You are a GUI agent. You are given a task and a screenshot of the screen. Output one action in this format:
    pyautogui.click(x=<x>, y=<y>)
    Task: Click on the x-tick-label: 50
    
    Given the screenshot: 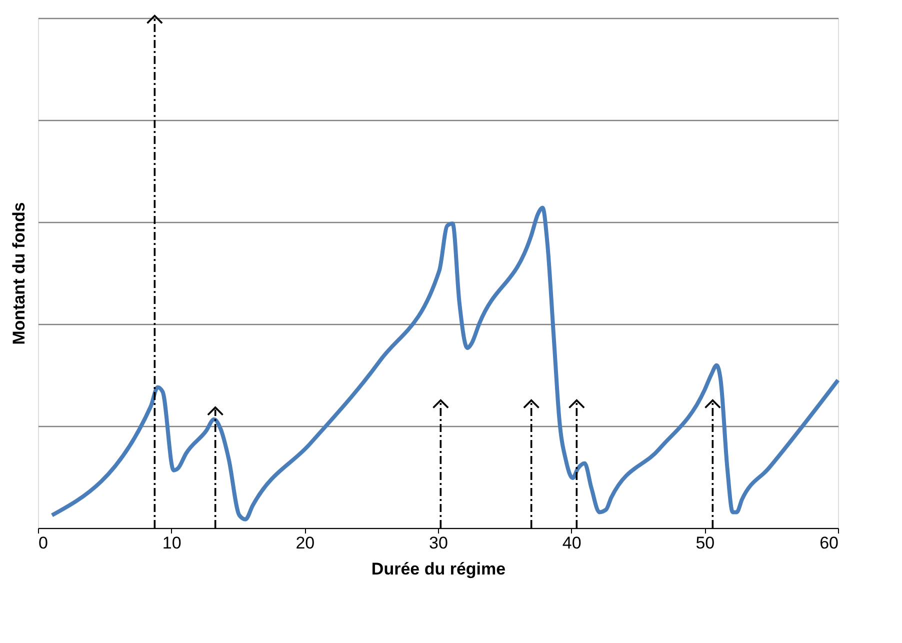 What is the action you would take?
    pyautogui.click(x=705, y=543)
    